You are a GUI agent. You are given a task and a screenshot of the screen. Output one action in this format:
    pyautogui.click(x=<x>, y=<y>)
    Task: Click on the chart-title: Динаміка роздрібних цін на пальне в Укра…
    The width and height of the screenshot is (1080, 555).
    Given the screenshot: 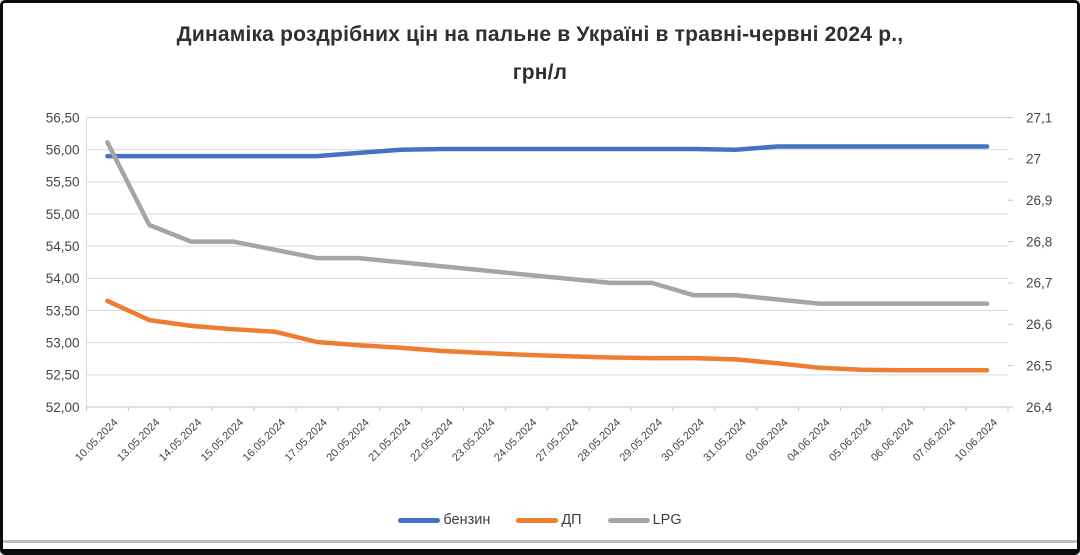 What is the action you would take?
    pyautogui.click(x=540, y=54)
    